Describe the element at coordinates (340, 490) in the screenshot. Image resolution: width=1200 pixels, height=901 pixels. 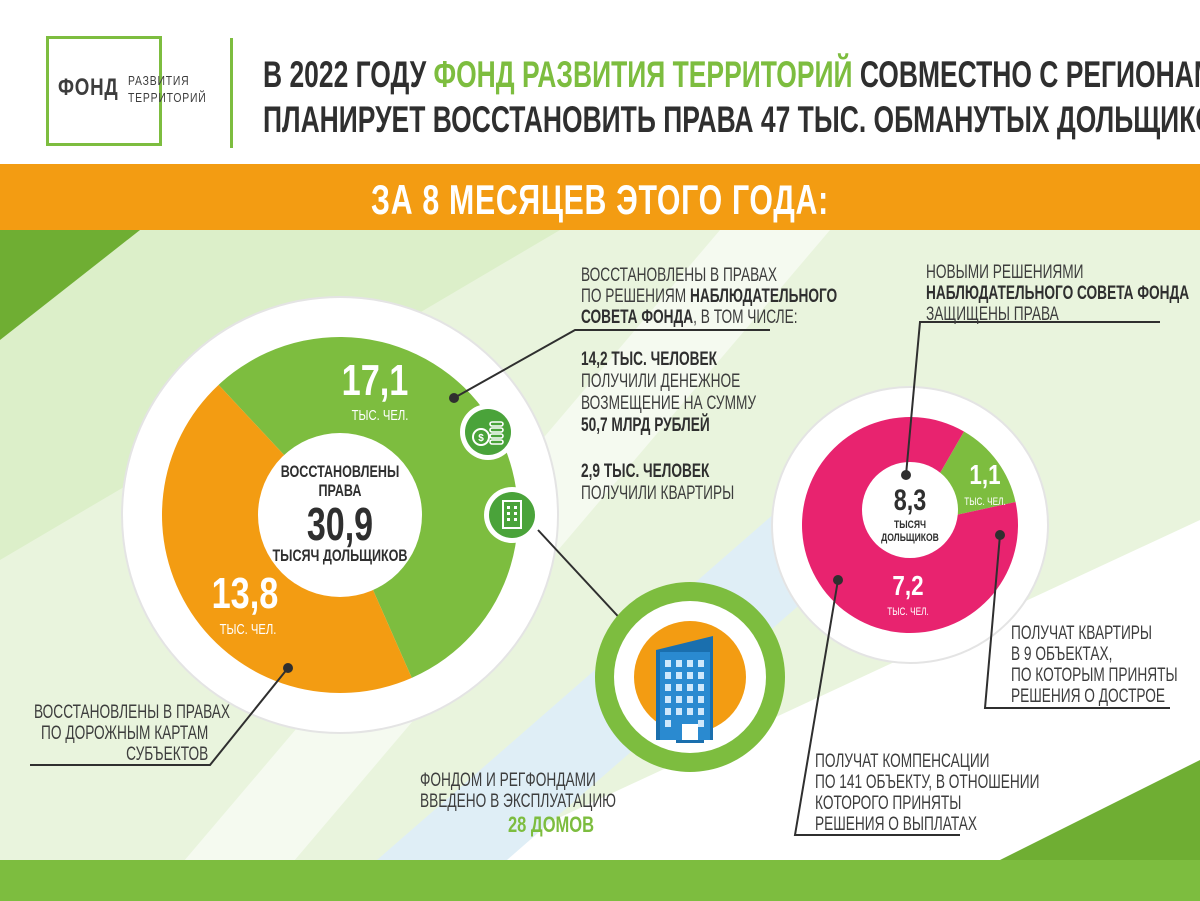
I see `left-center-line2: ПРАВА` at that location.